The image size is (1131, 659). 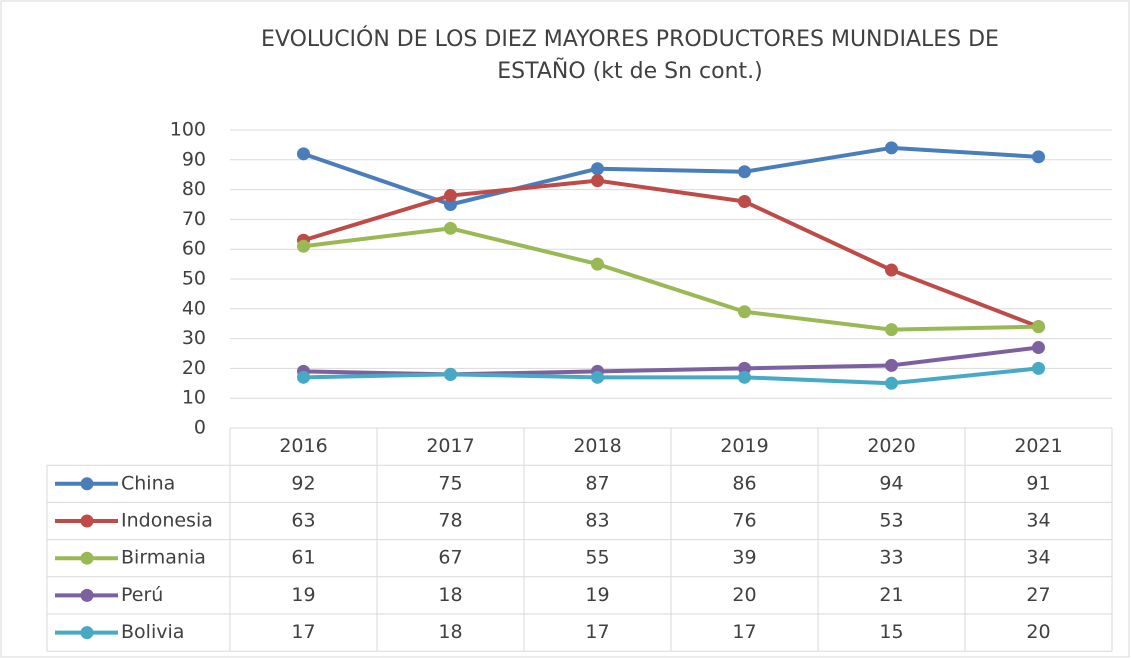 What do you see at coordinates (194, 219) in the screenshot?
I see `y-tick-label: 70` at bounding box center [194, 219].